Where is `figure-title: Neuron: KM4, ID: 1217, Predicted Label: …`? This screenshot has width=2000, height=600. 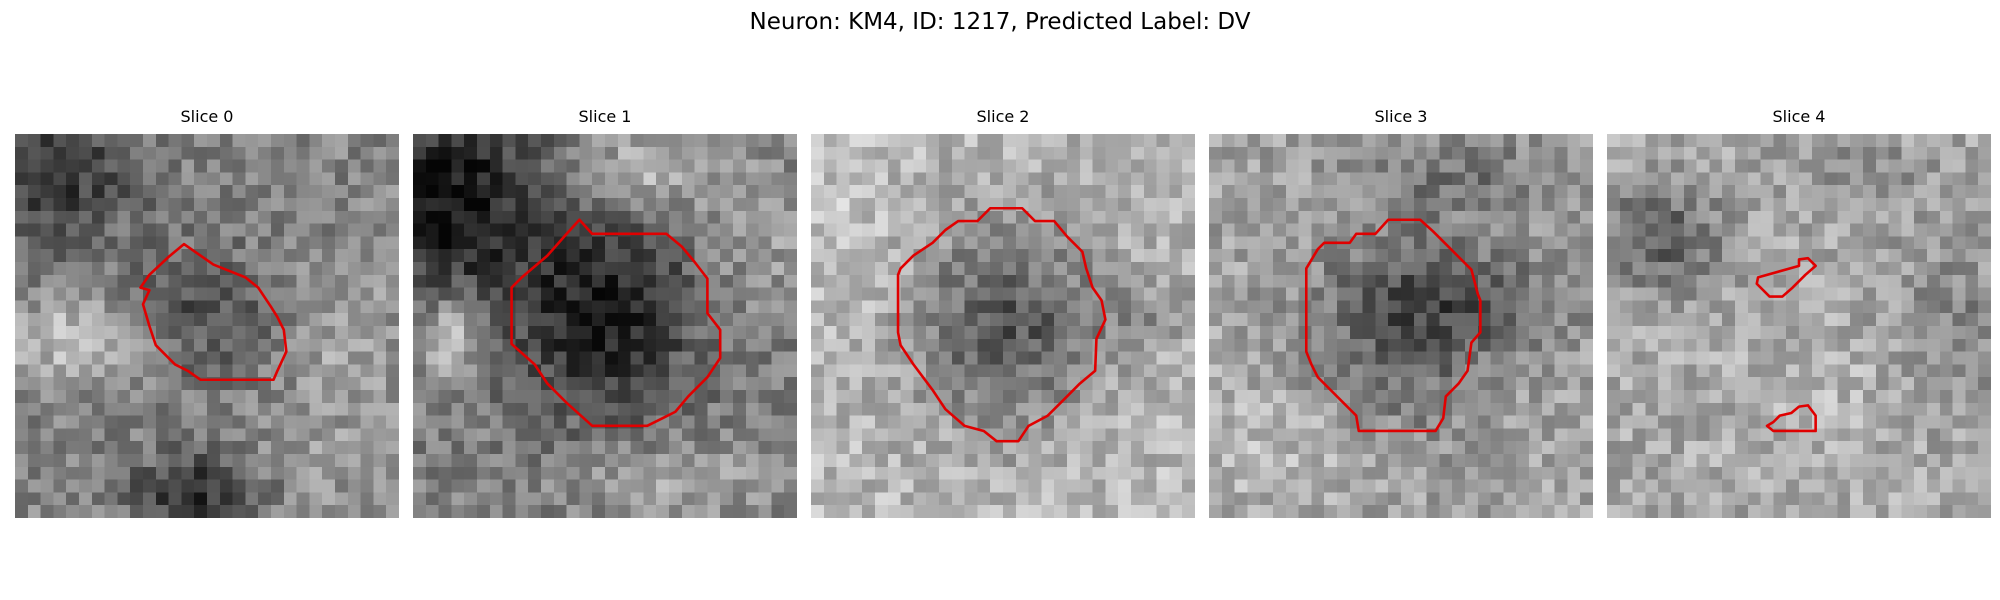 figure-title: Neuron: KM4, ID: 1217, Predicted Label: … is located at coordinates (1000, 22).